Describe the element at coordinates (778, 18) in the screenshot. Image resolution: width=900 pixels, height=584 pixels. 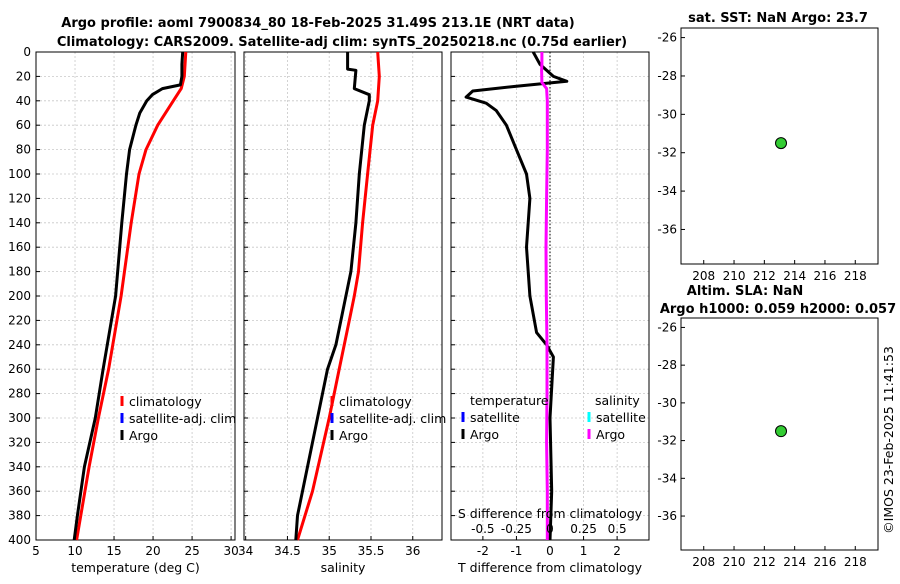
I see `sst-panel-title: sat. SST: NaN Argo: 23.7` at that location.